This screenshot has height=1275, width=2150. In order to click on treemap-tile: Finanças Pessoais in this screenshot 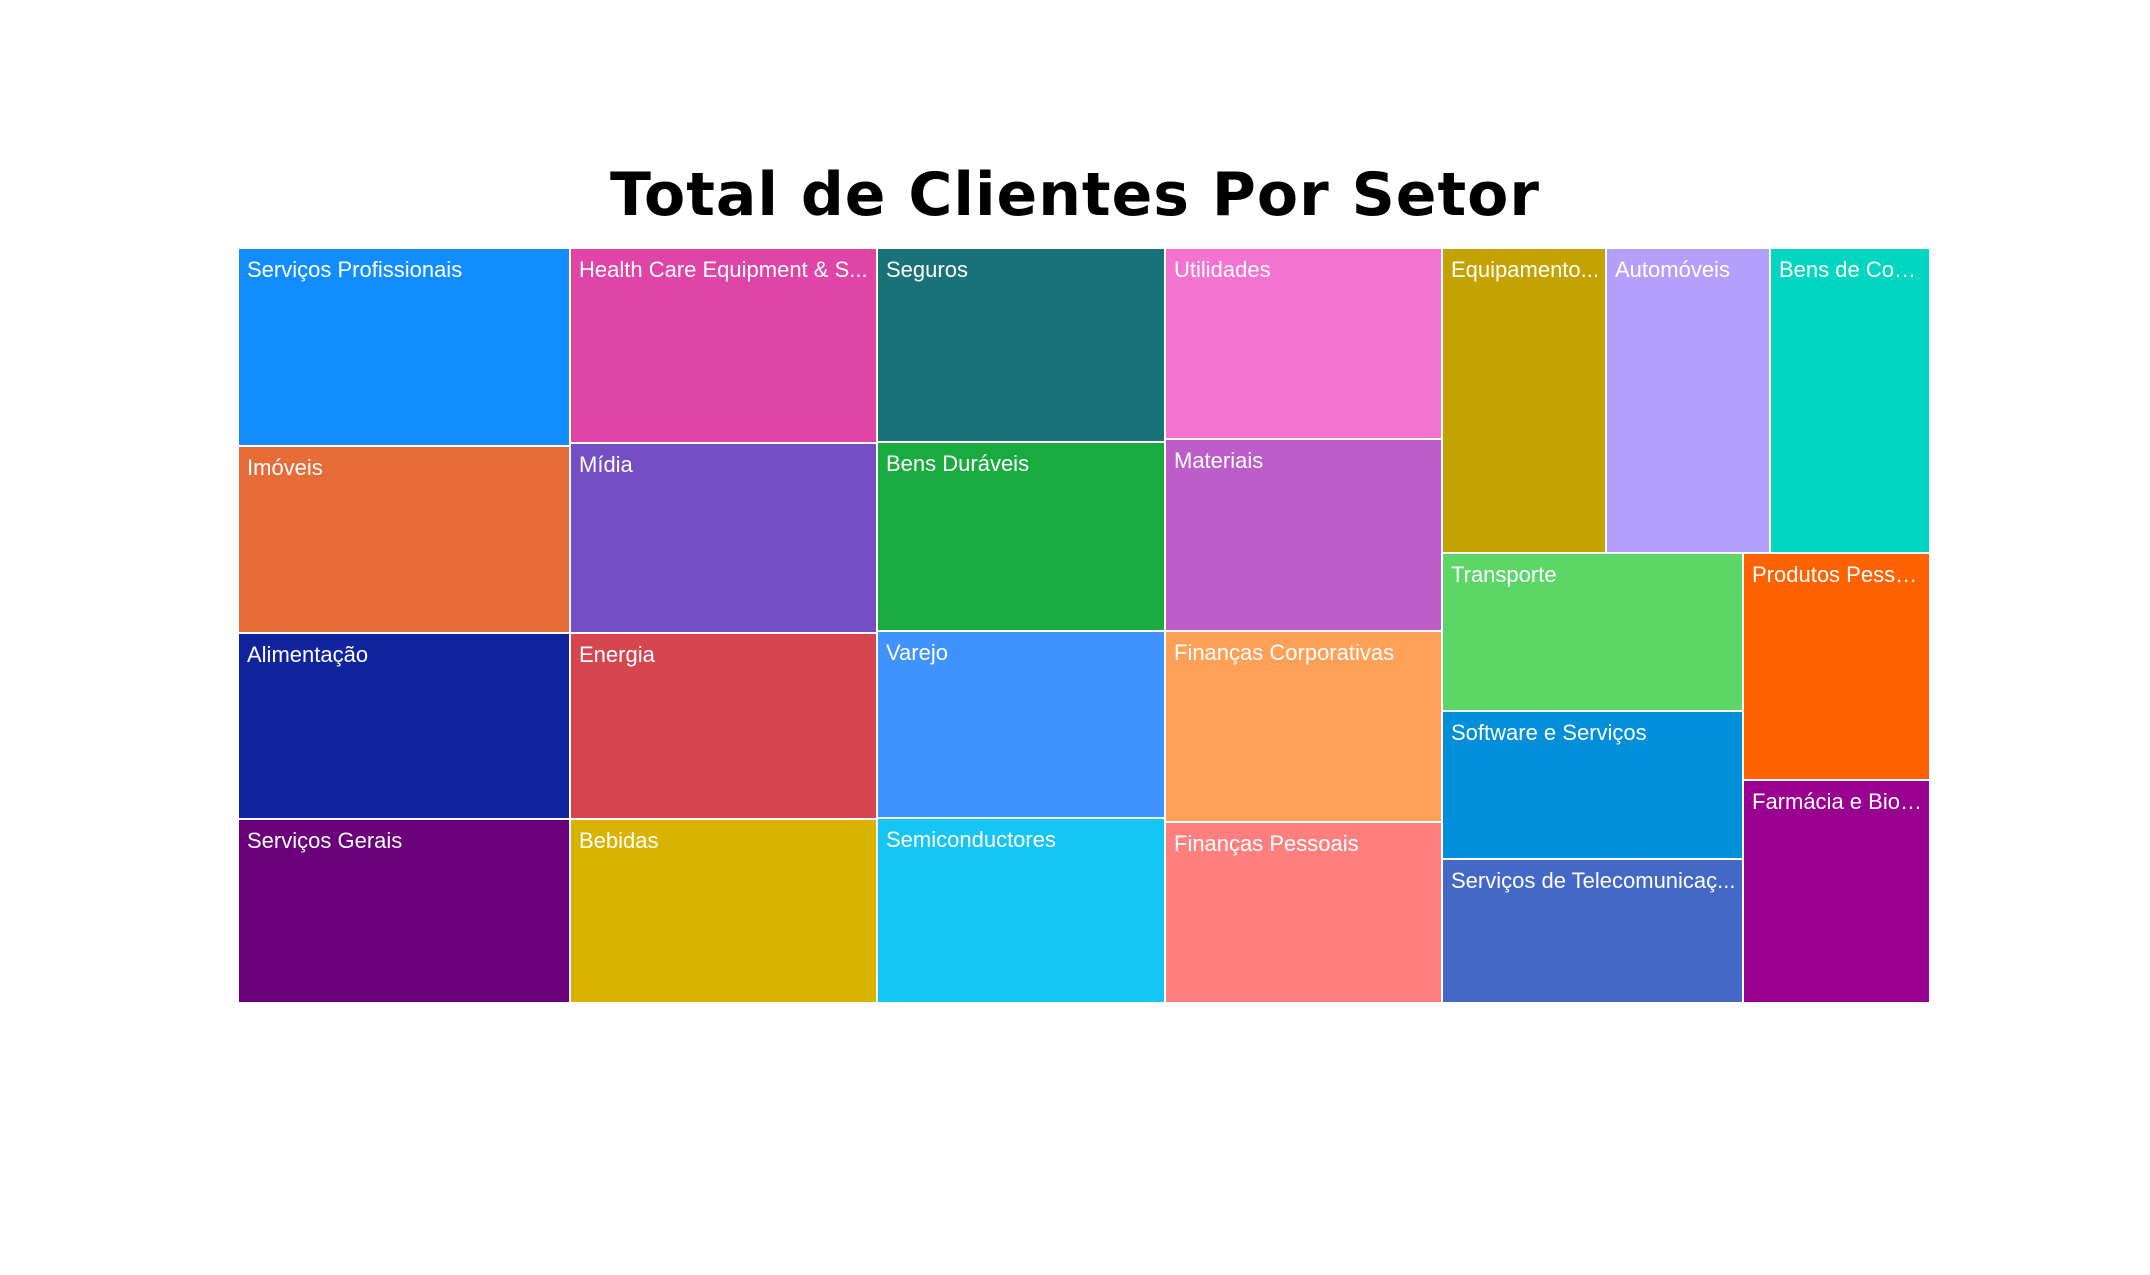, I will do `click(1303, 912)`.